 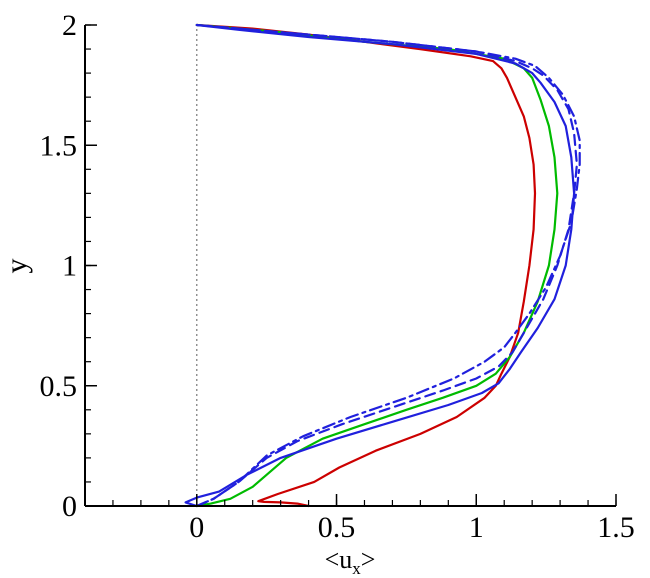 I want to click on x-tick-label: 0, so click(x=196, y=527).